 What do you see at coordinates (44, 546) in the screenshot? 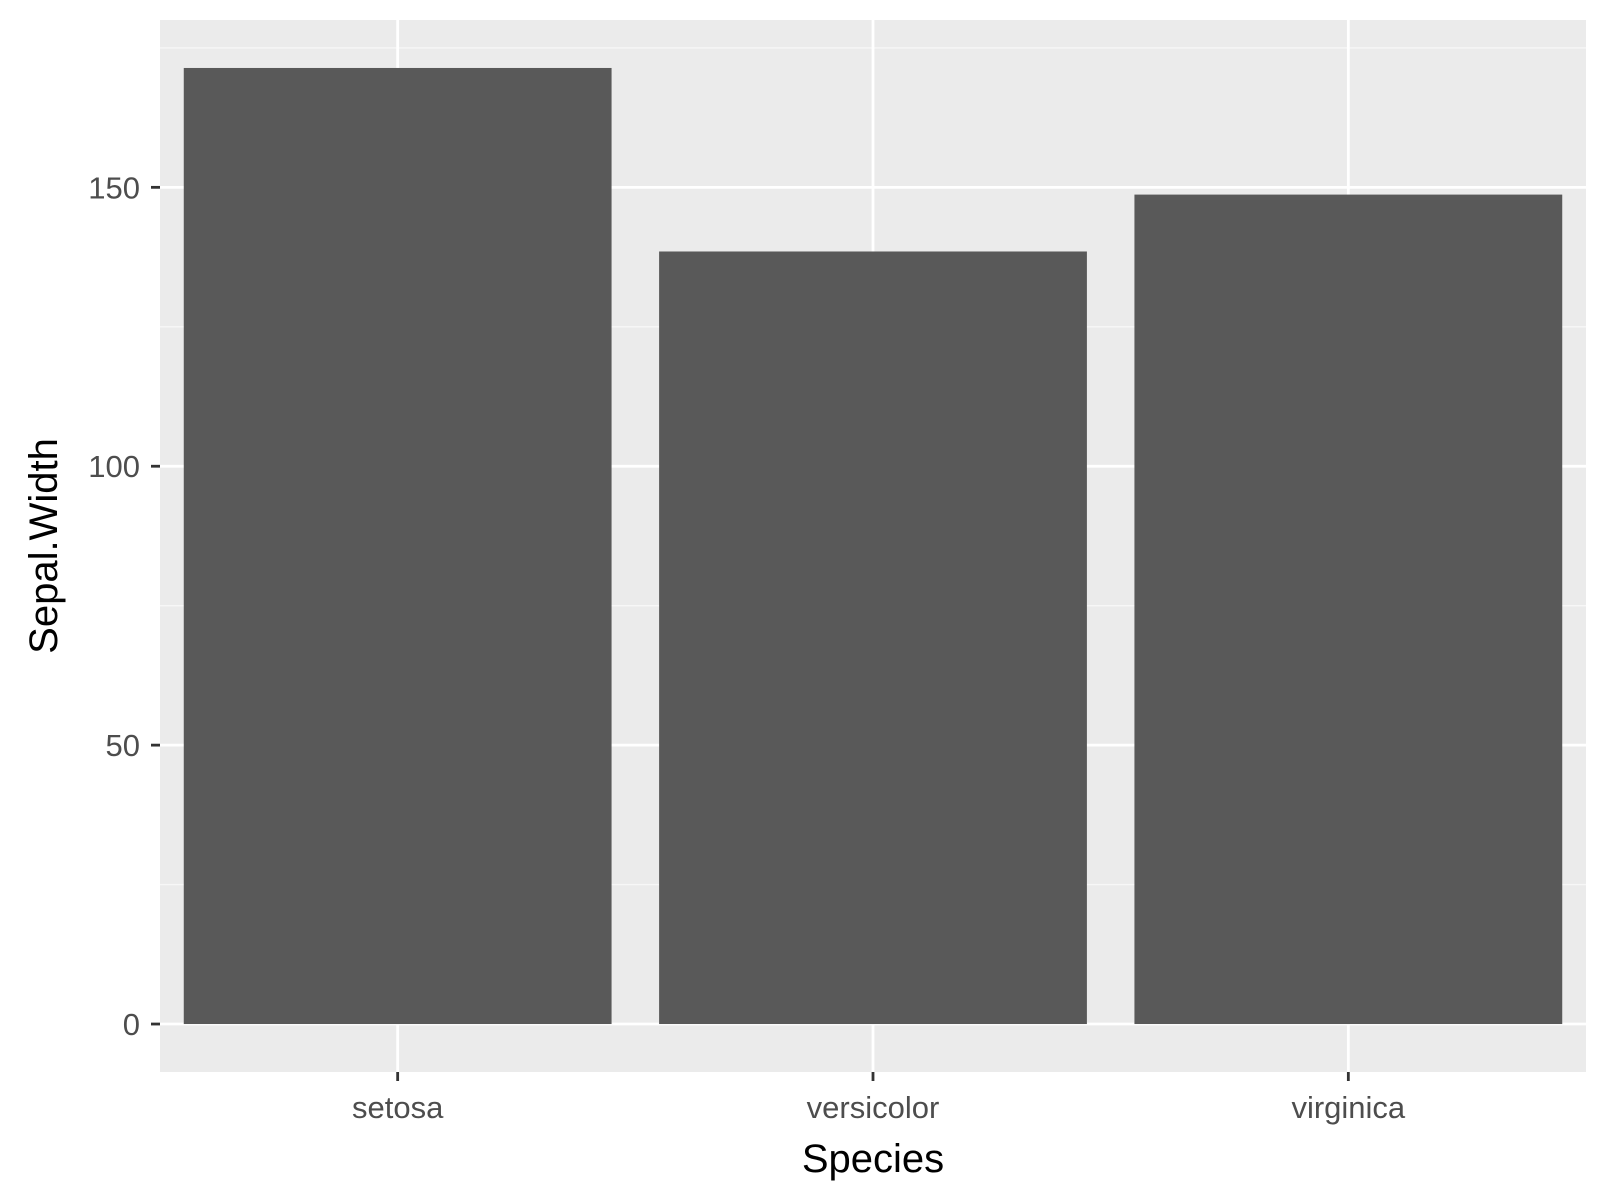
I see `y-axis-title: Sepal.Width` at bounding box center [44, 546].